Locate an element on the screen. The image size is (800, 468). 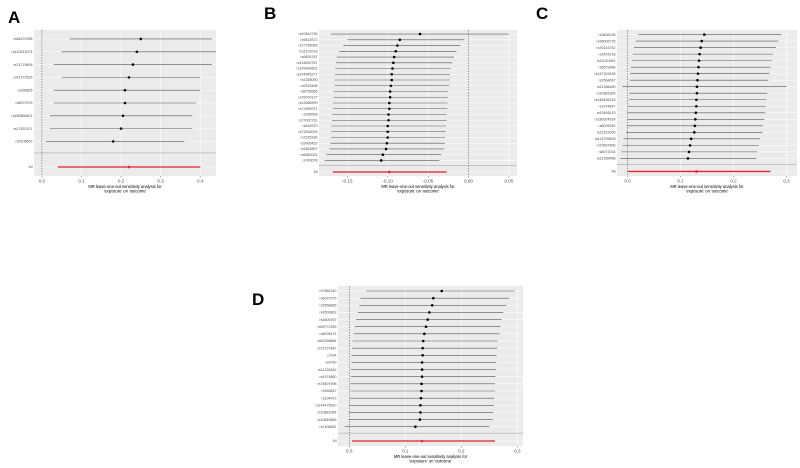
snp-label: rs10655115 is located at coordinates (606, 113).